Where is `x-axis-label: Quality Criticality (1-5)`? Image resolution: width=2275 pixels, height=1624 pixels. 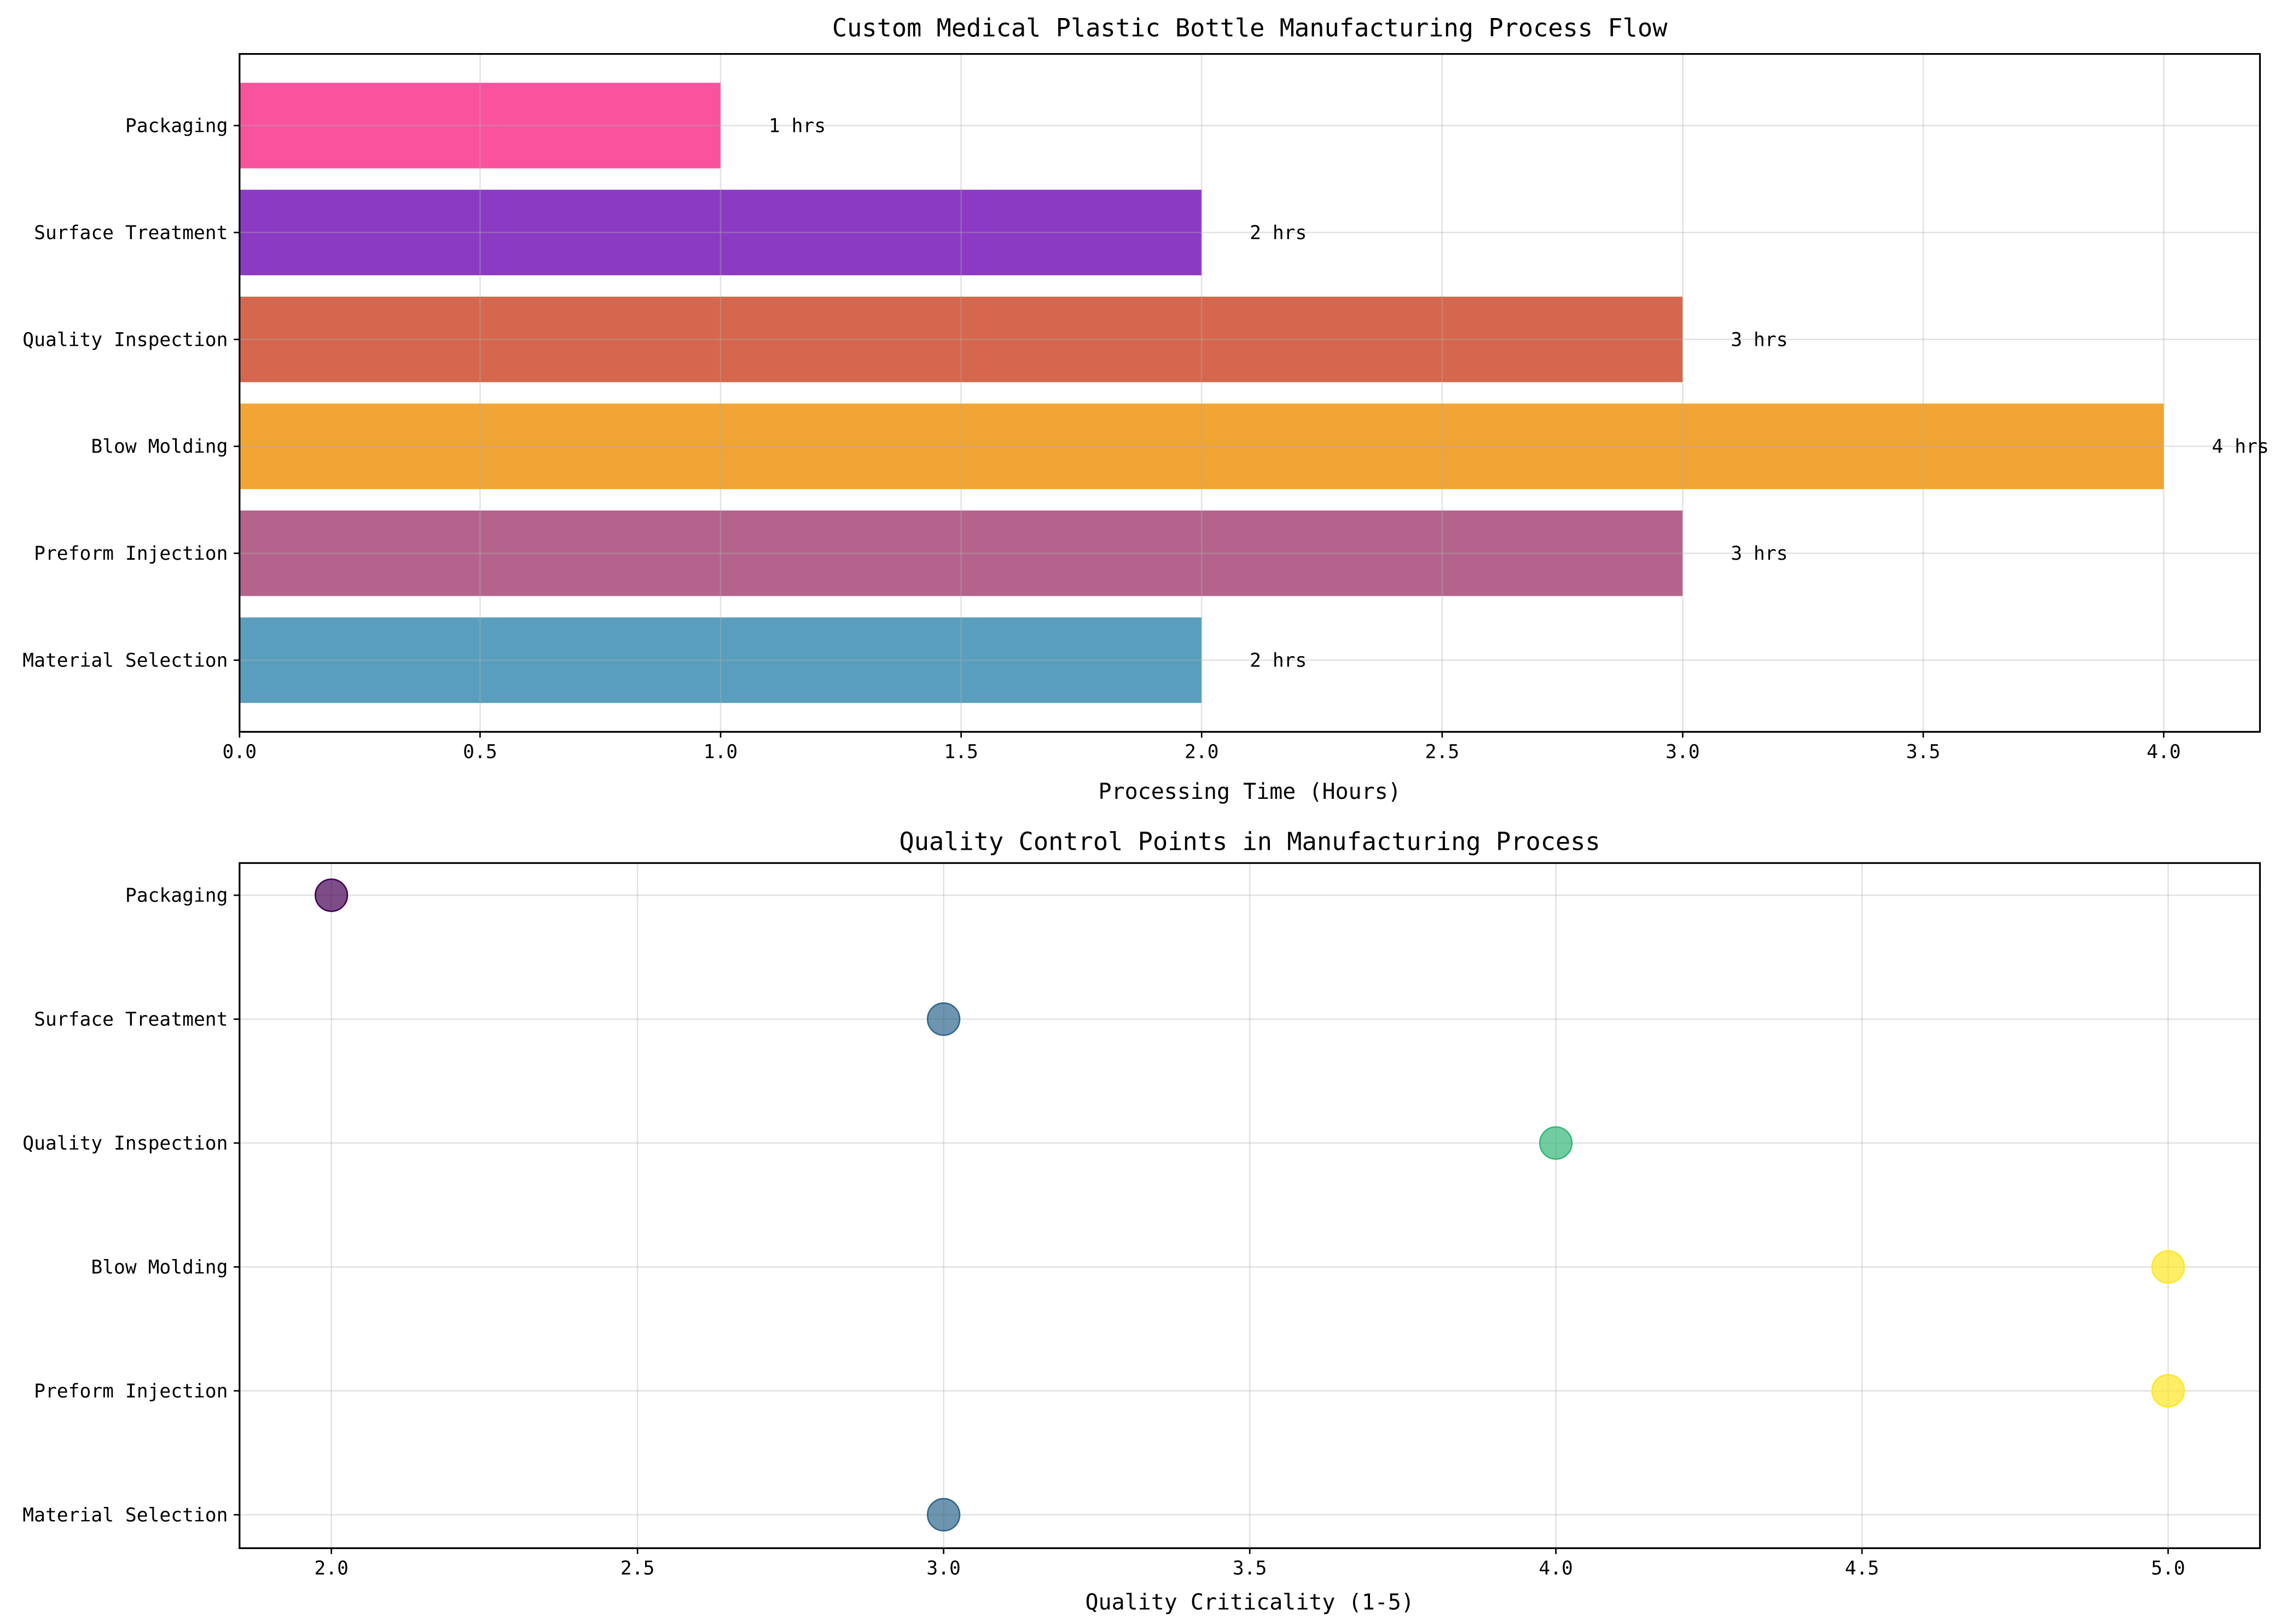 x-axis-label: Quality Criticality (1-5) is located at coordinates (1249, 1602).